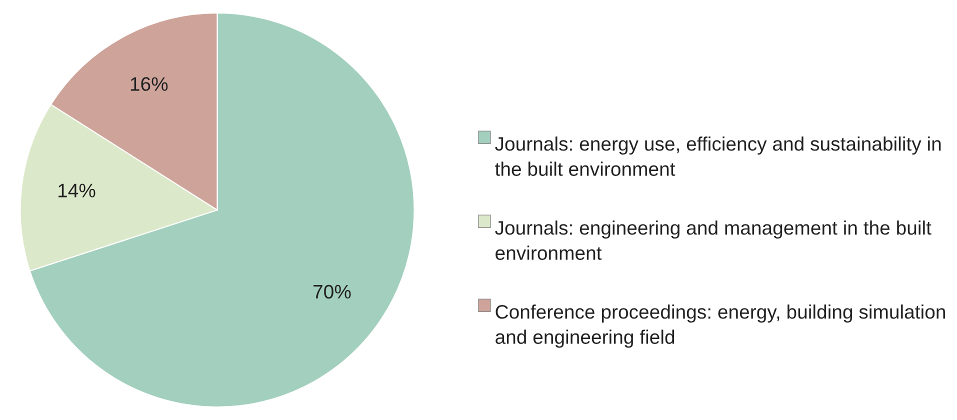  I want to click on legend-label: Conference proceedings: energy, building simulation and engineering field, so click(720, 326).